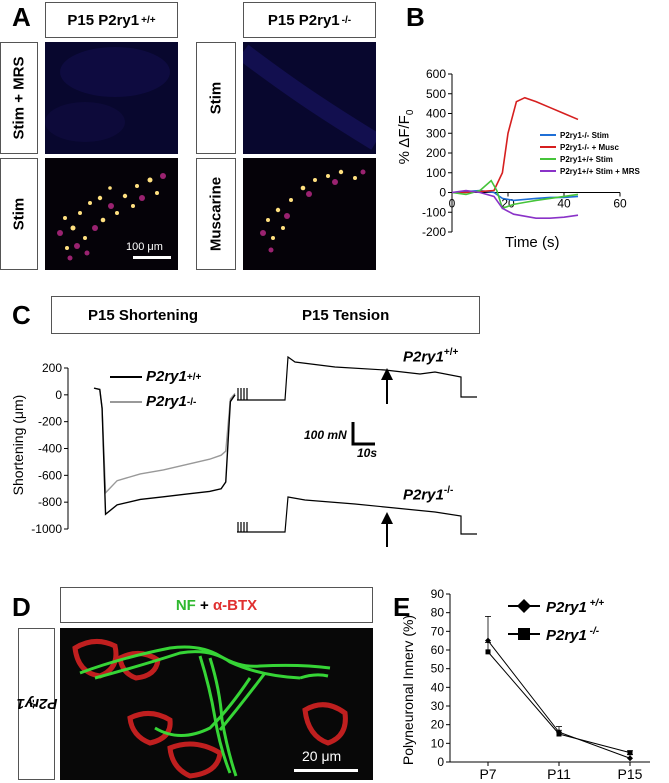 The image size is (669, 783). What do you see at coordinates (126, 377) in the screenshot?
I see `legend-wt-line` at bounding box center [126, 377].